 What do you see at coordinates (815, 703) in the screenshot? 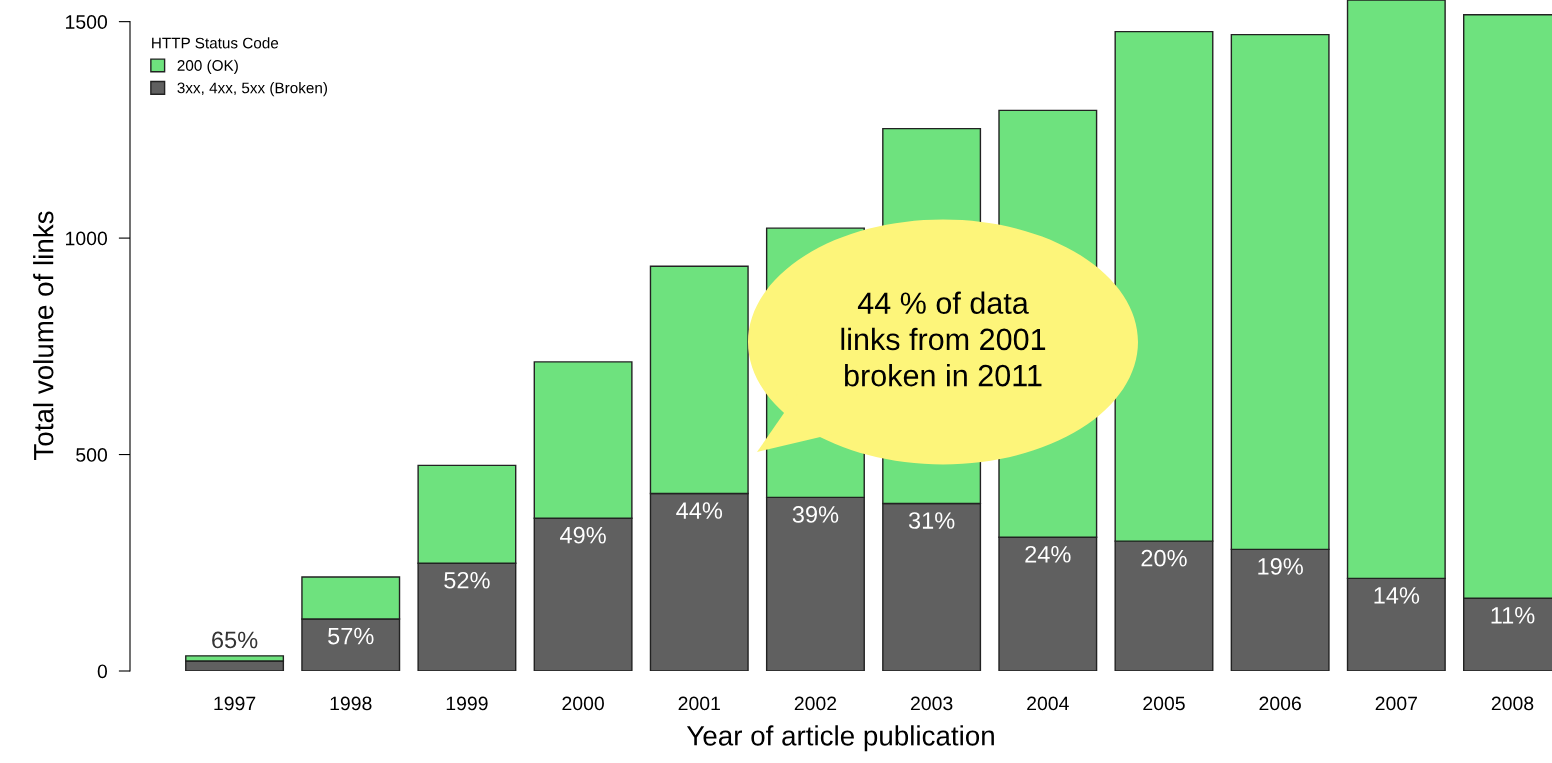
I see `x-tick-label: 2002` at bounding box center [815, 703].